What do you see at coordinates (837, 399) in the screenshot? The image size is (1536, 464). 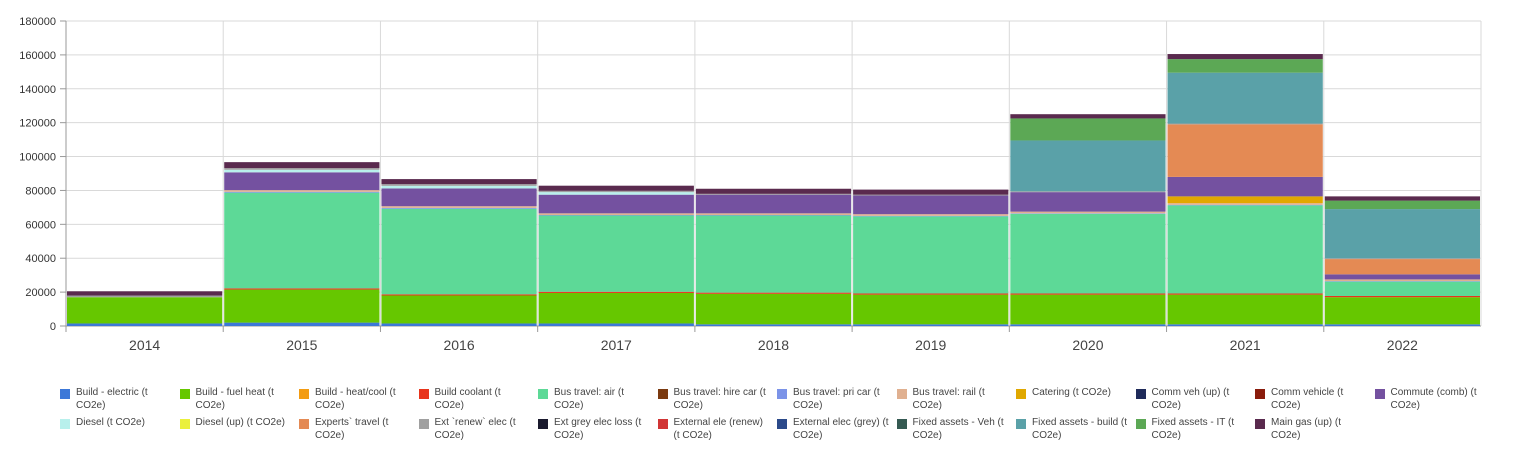 I see `legend-item: Bus travel: pri car (t CO2e)` at bounding box center [837, 399].